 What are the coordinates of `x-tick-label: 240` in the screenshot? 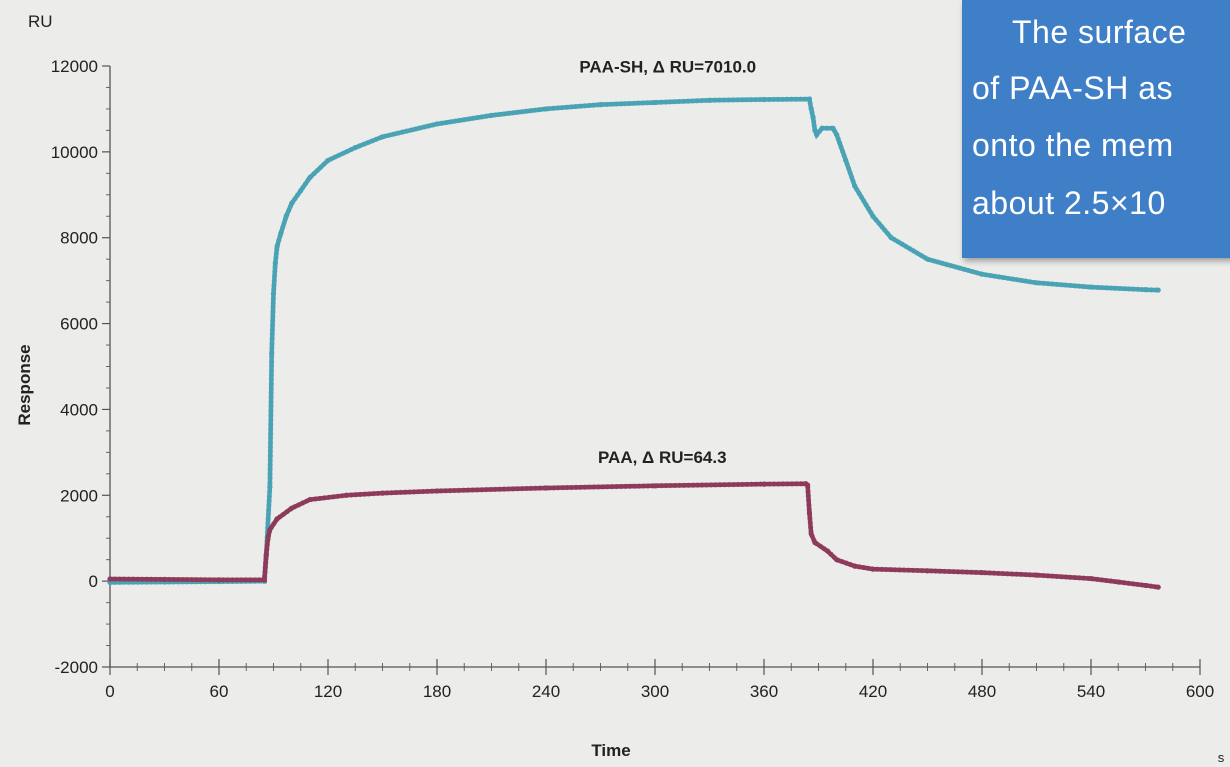 It's located at (546, 691).